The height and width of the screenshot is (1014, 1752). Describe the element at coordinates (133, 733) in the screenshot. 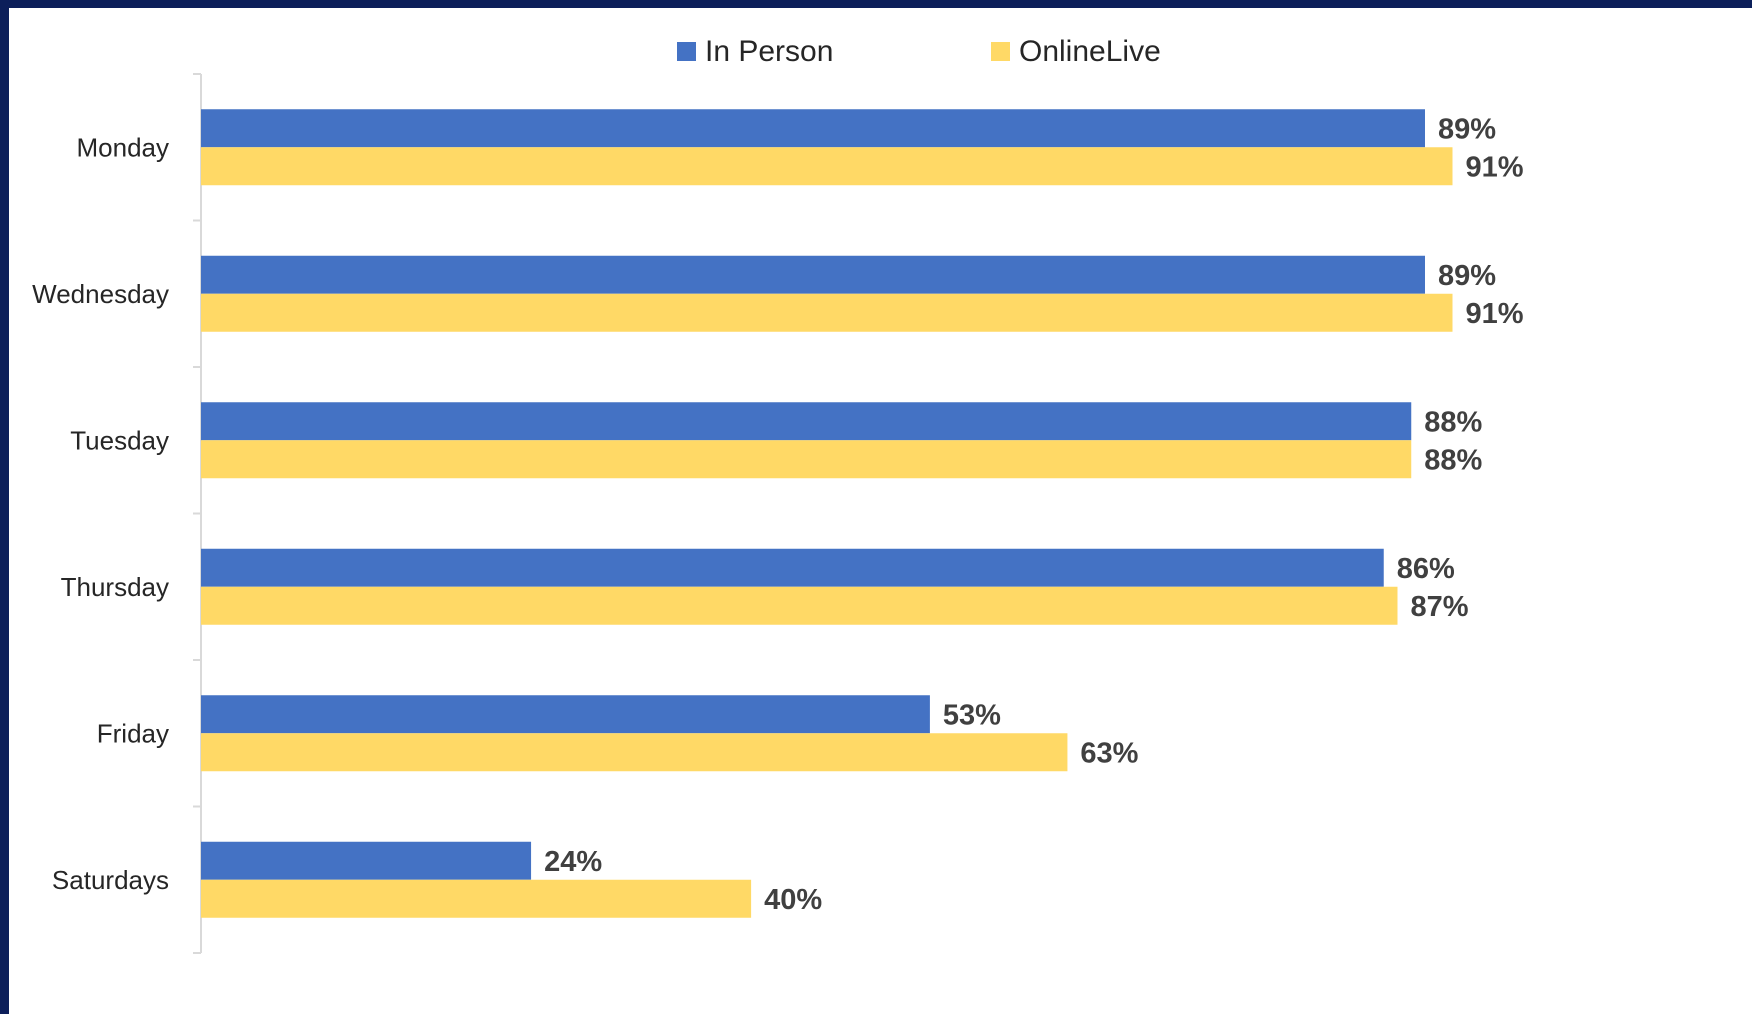

I see `category-label: Friday` at that location.